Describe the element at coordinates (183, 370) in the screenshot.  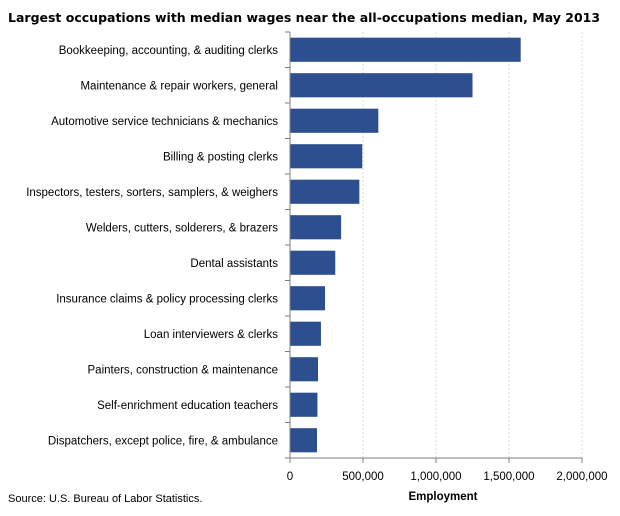
I see `category-label: Painters, construction & maintenance` at that location.